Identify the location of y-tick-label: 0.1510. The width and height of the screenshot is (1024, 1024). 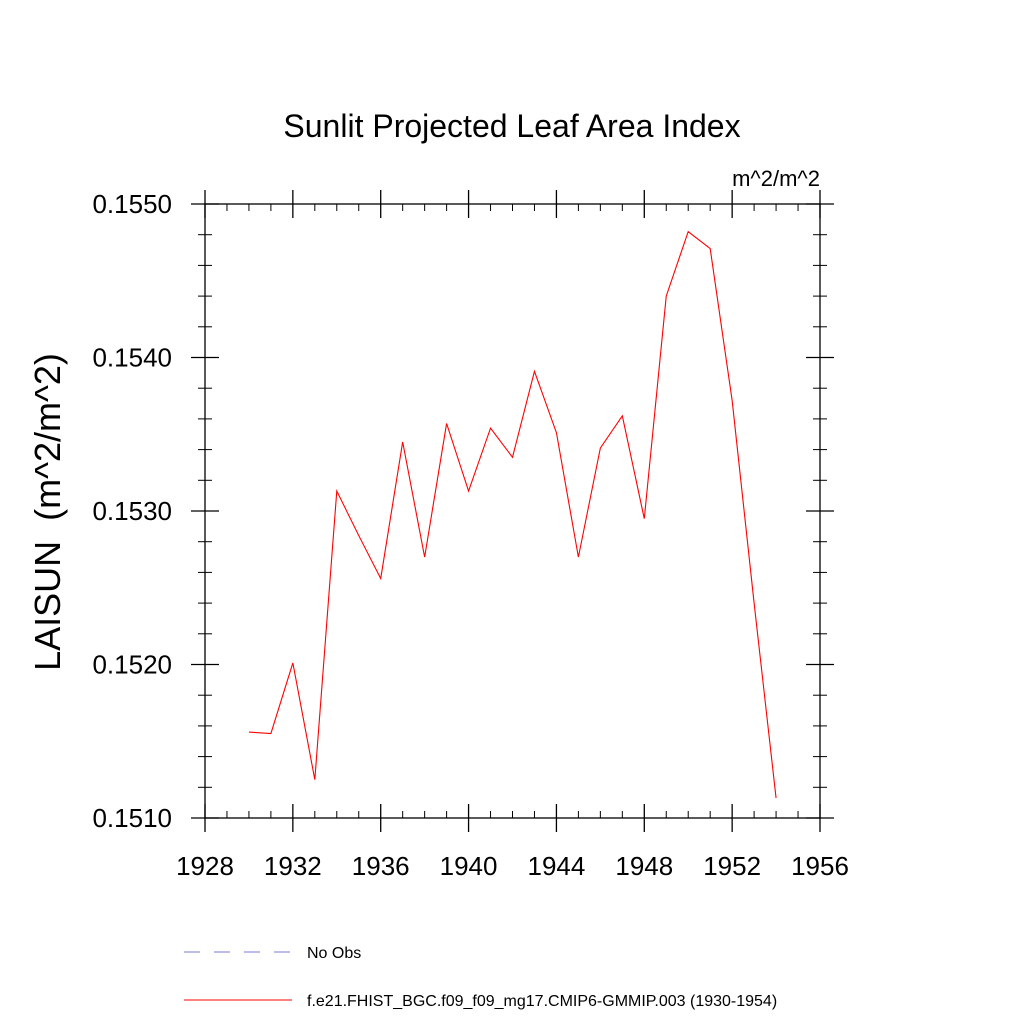
(132, 818).